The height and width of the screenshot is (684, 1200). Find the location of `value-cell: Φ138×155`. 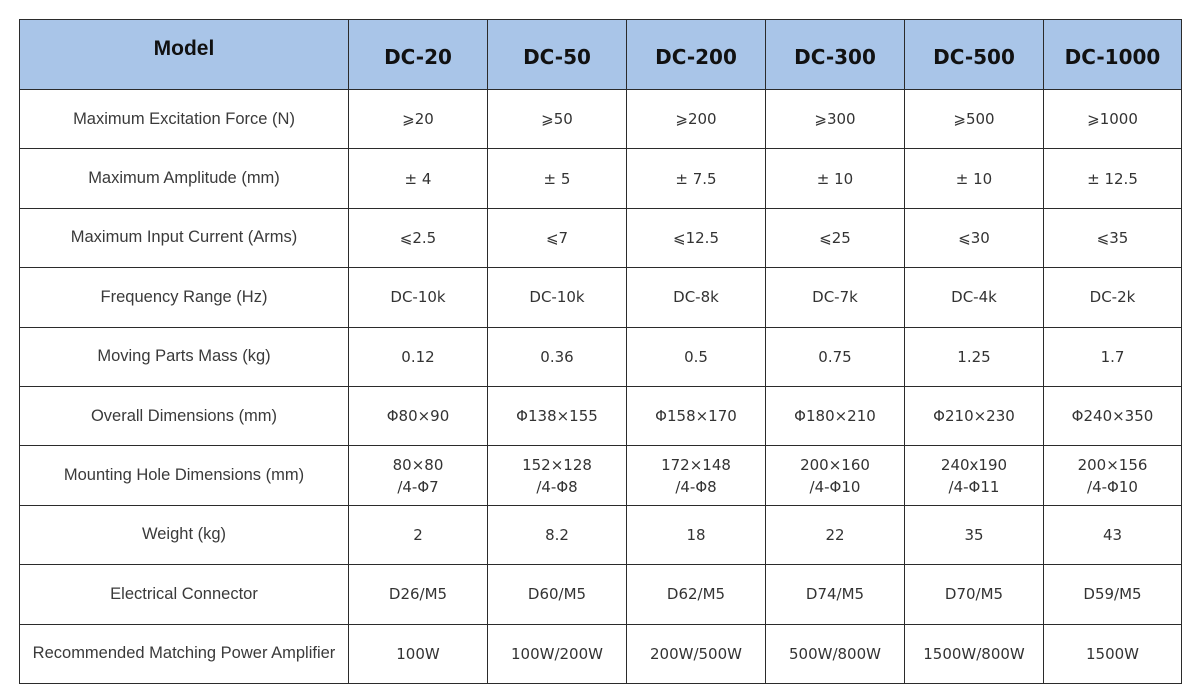

value-cell: Φ138×155 is located at coordinates (557, 416).